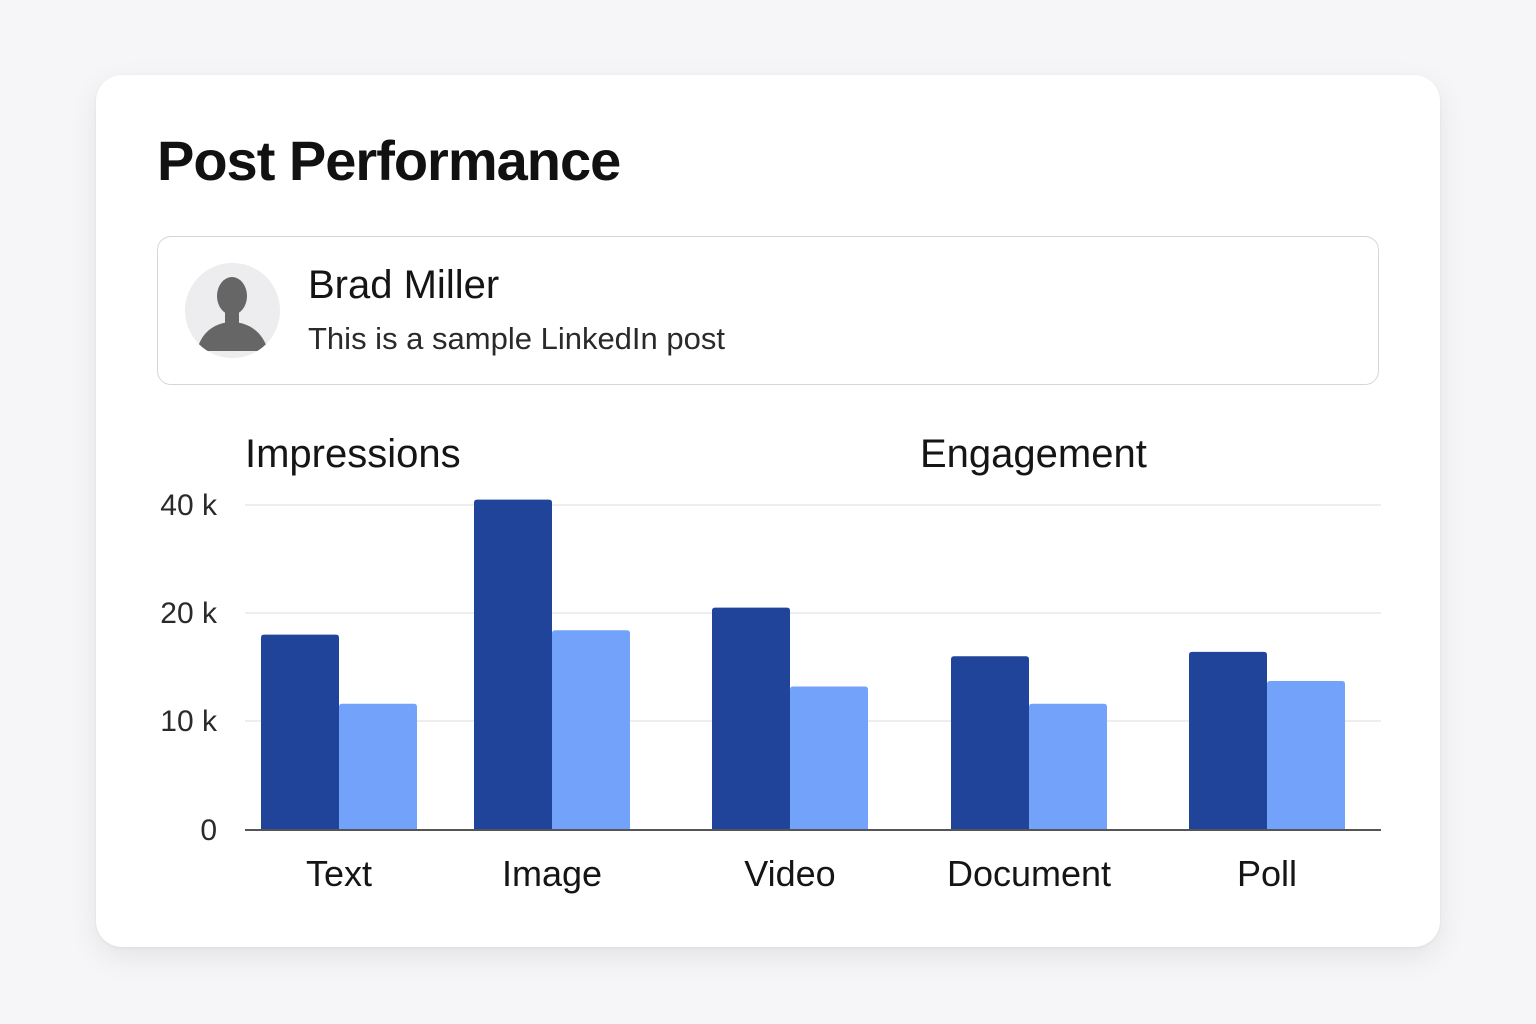  What do you see at coordinates (353, 454) in the screenshot?
I see `legend-impressions: Impressions` at bounding box center [353, 454].